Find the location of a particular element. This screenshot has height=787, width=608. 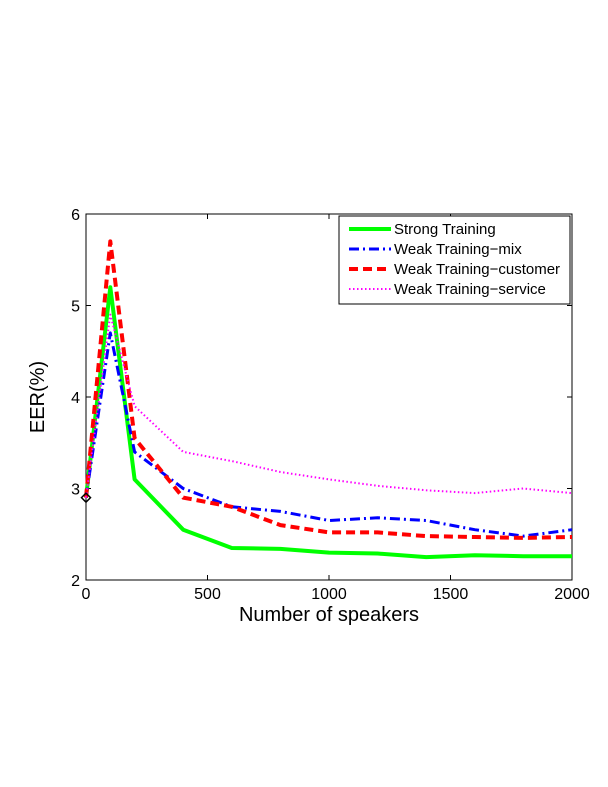

y-tick-label: 3 is located at coordinates (75, 490).